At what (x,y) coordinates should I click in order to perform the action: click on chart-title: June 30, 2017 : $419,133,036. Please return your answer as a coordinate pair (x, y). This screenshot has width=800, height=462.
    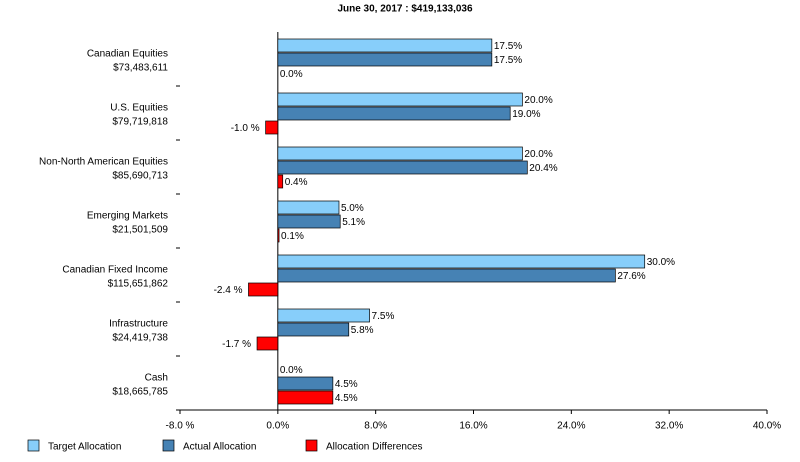
    Looking at the image, I should click on (405, 9).